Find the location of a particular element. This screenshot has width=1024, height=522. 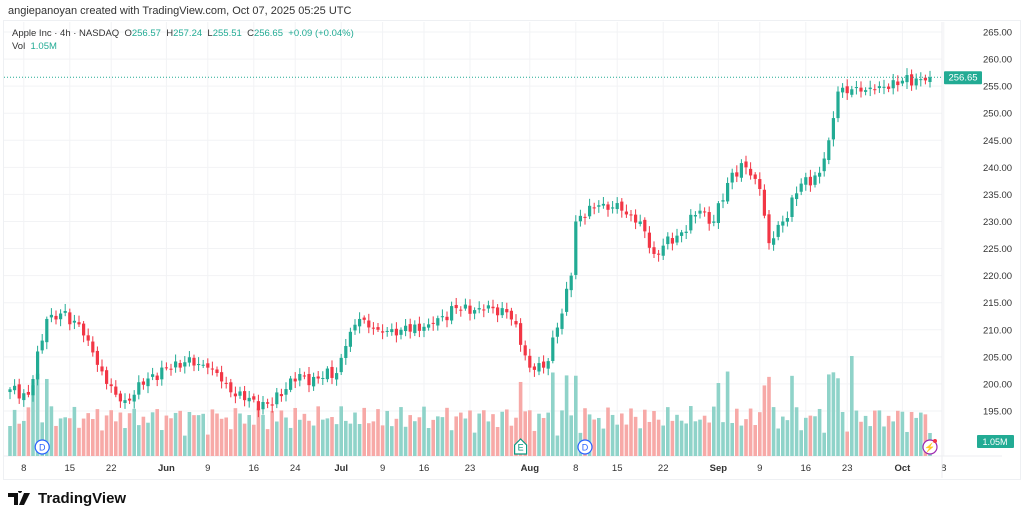

news-dot-icon is located at coordinates (935, 441).